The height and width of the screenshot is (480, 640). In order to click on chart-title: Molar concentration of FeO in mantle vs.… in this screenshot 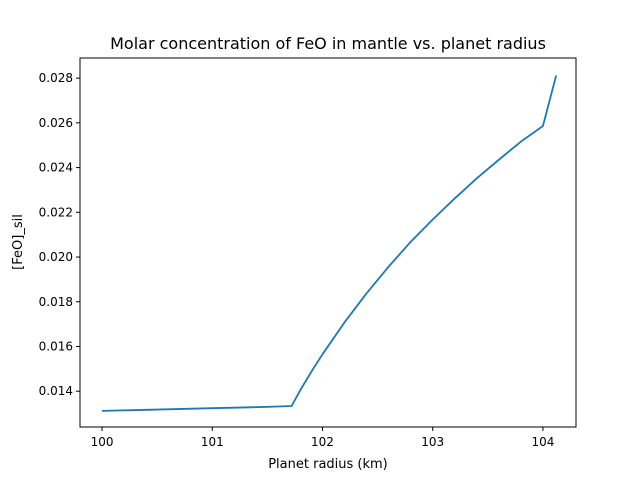, I will do `click(328, 43)`.